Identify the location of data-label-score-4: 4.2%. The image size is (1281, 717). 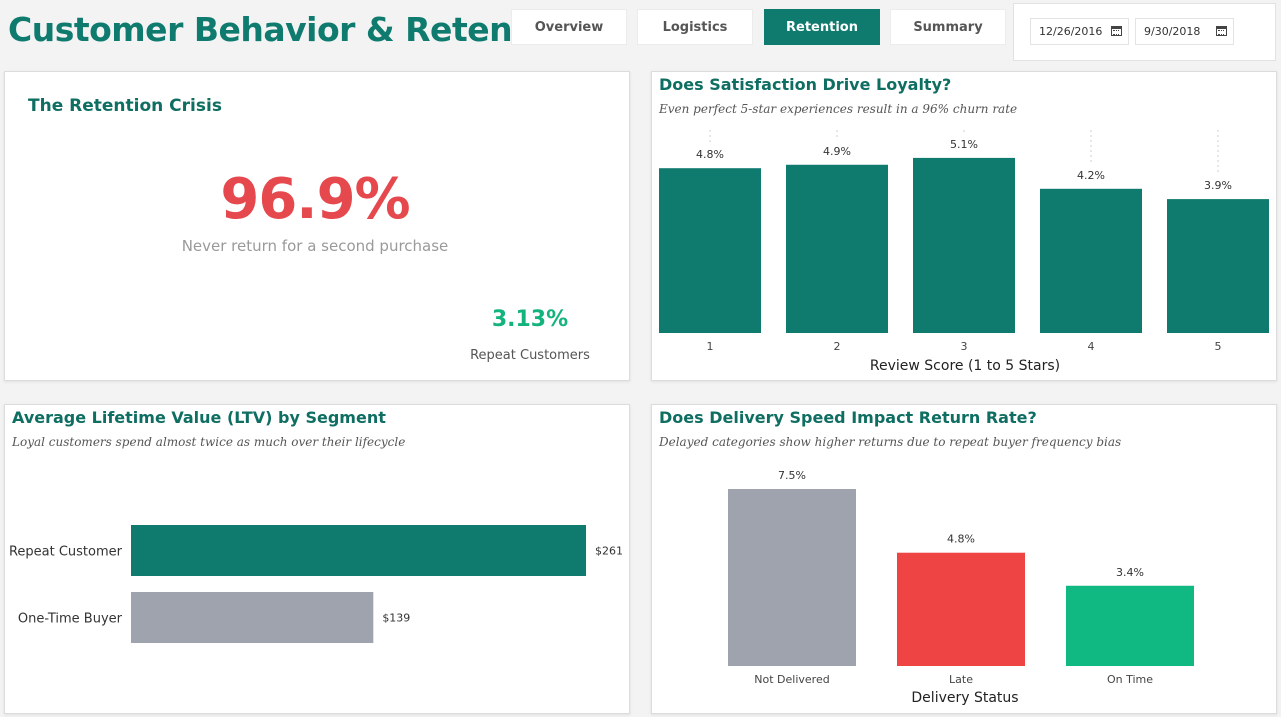
(1091, 175).